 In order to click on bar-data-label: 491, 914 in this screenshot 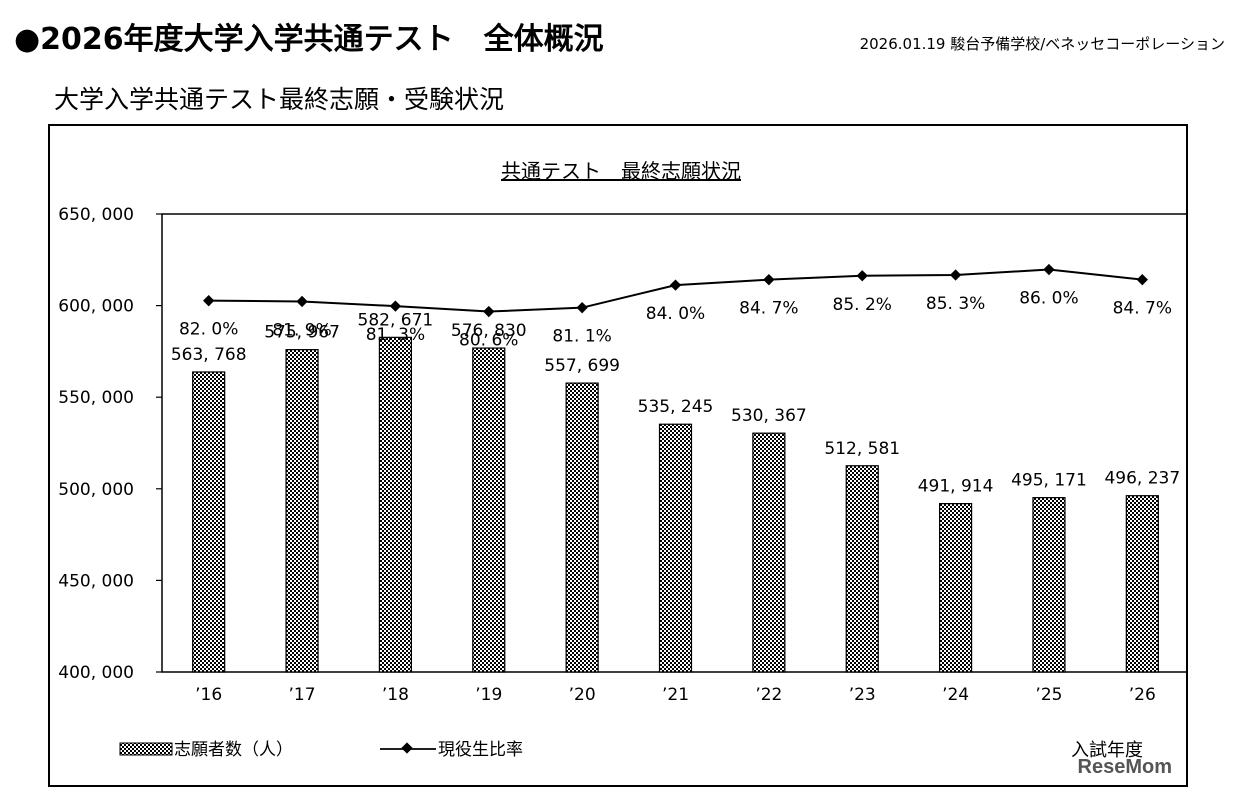, I will do `click(956, 487)`.